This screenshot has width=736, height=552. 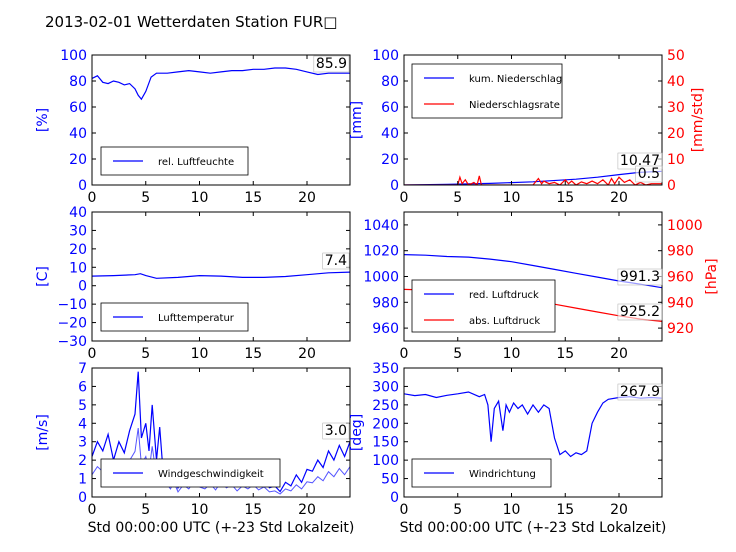 I want to click on value-annotation: 7.4, so click(x=336, y=261).